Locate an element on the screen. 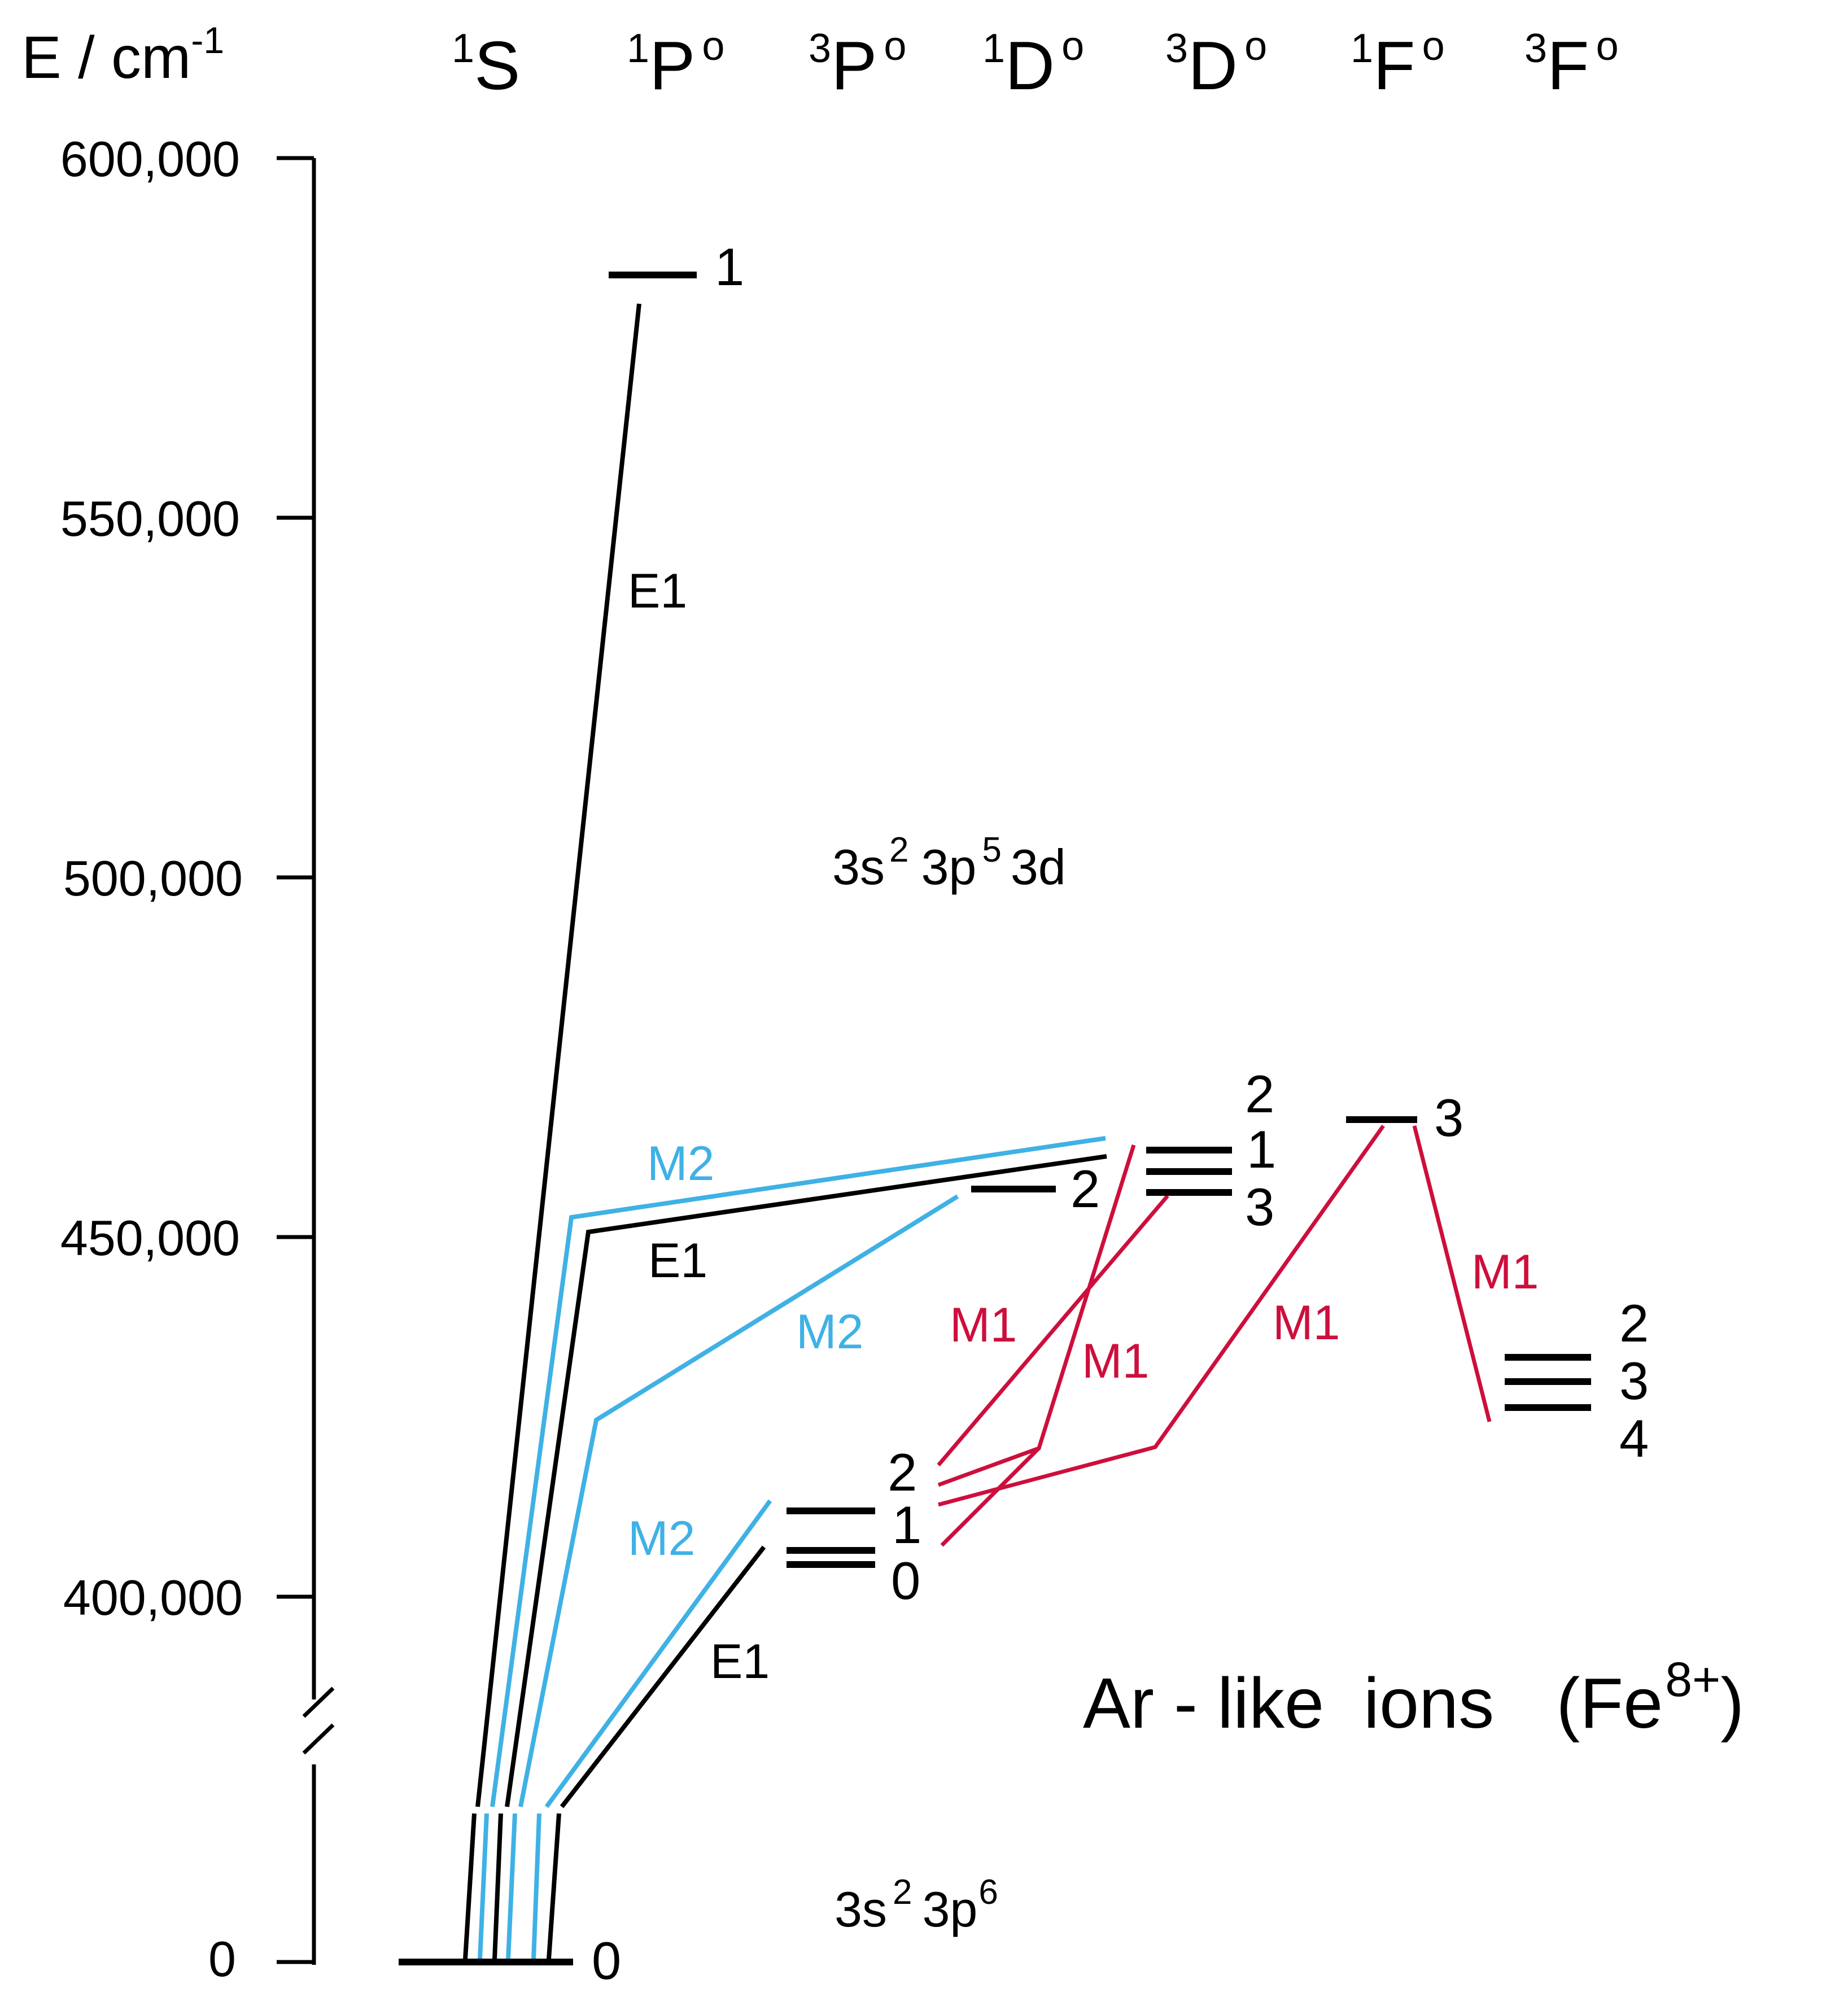  tick-label-450000: 450,000 is located at coordinates (150, 1238).